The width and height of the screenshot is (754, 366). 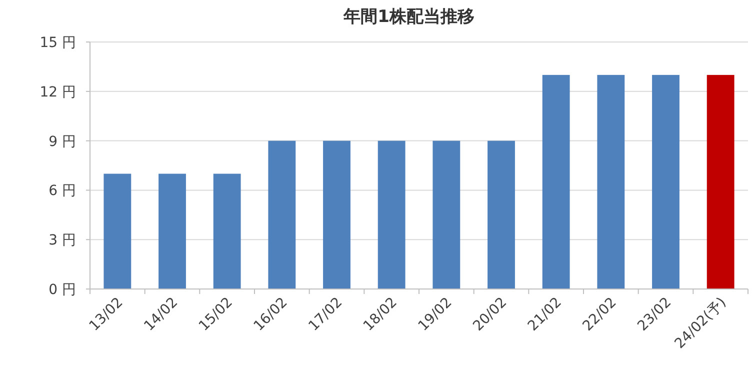 What do you see at coordinates (58, 43) in the screenshot?
I see `y-tick-label: 15 円` at bounding box center [58, 43].